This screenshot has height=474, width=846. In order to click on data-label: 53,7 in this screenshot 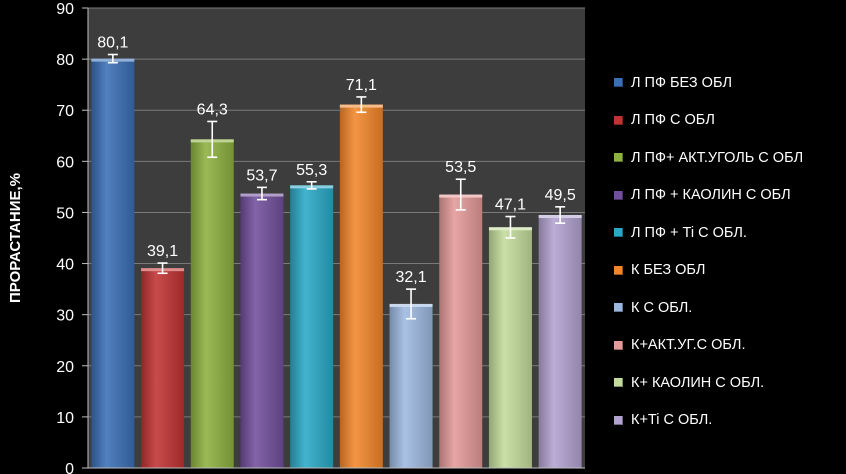, I will do `click(261, 175)`.